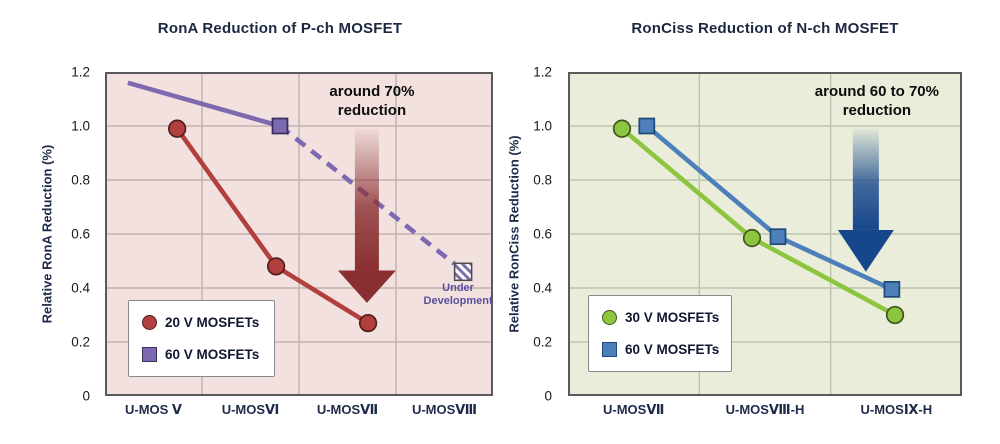 The image size is (1000, 444). Describe the element at coordinates (299, 412) in the screenshot. I see `x-axis-labels: U-MOS Ⅴ U-MOSⅥ U-MOSⅦ U-MOSⅧ` at that location.